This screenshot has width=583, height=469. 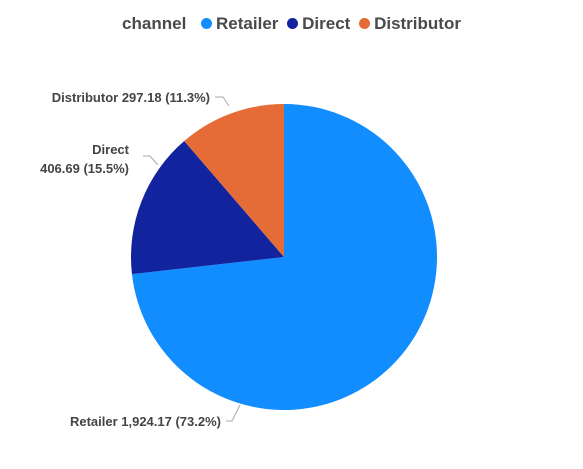 What do you see at coordinates (365, 23) in the screenshot?
I see `legend-marker-distributor` at bounding box center [365, 23].